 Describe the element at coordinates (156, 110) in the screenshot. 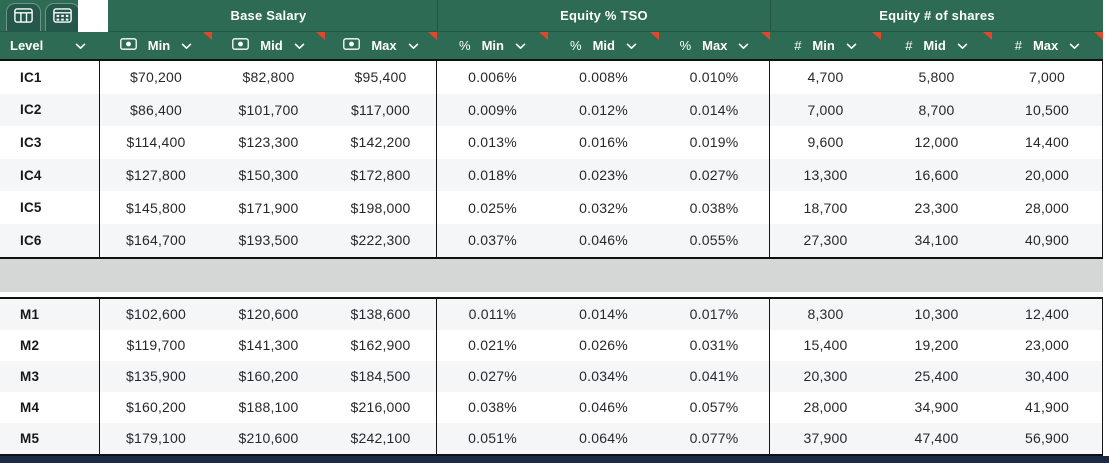

I see `value-cell: $86,400` at that location.